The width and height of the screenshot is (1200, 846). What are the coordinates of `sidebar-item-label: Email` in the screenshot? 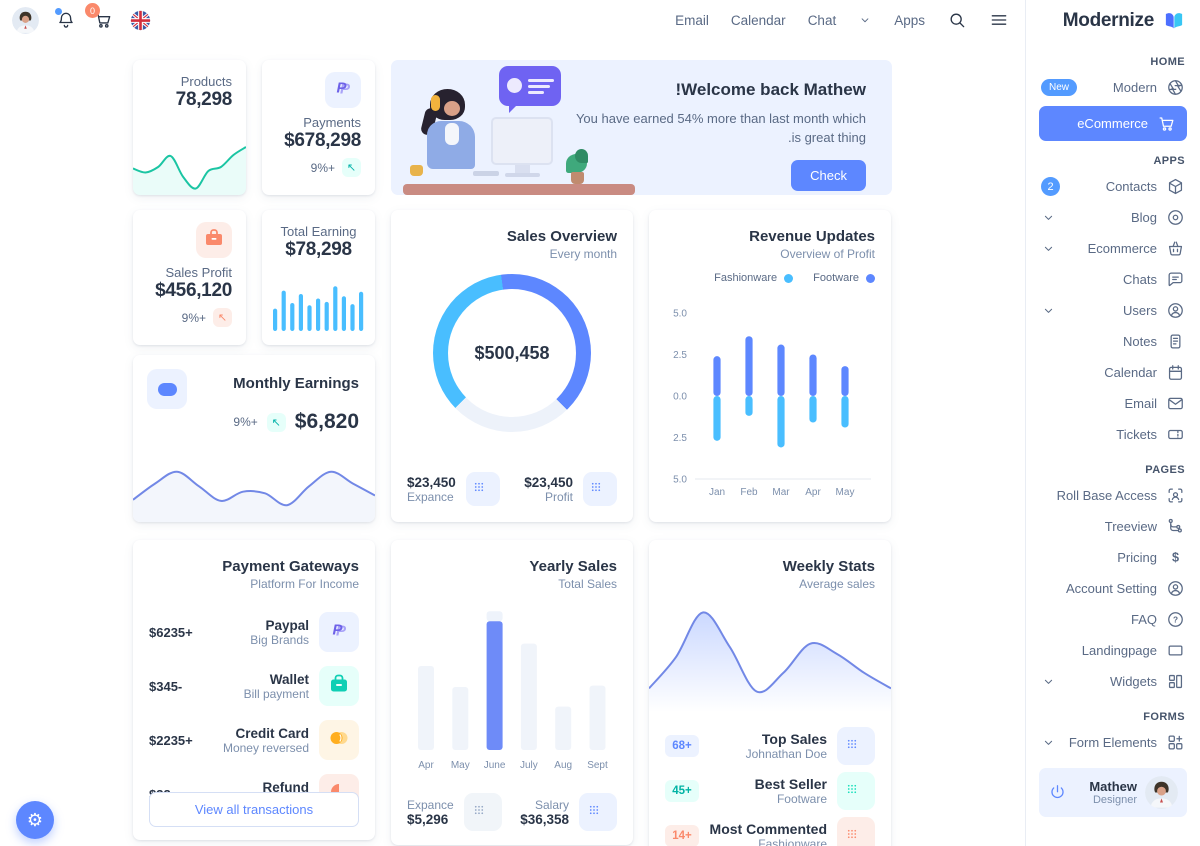 It's located at (1140, 403).